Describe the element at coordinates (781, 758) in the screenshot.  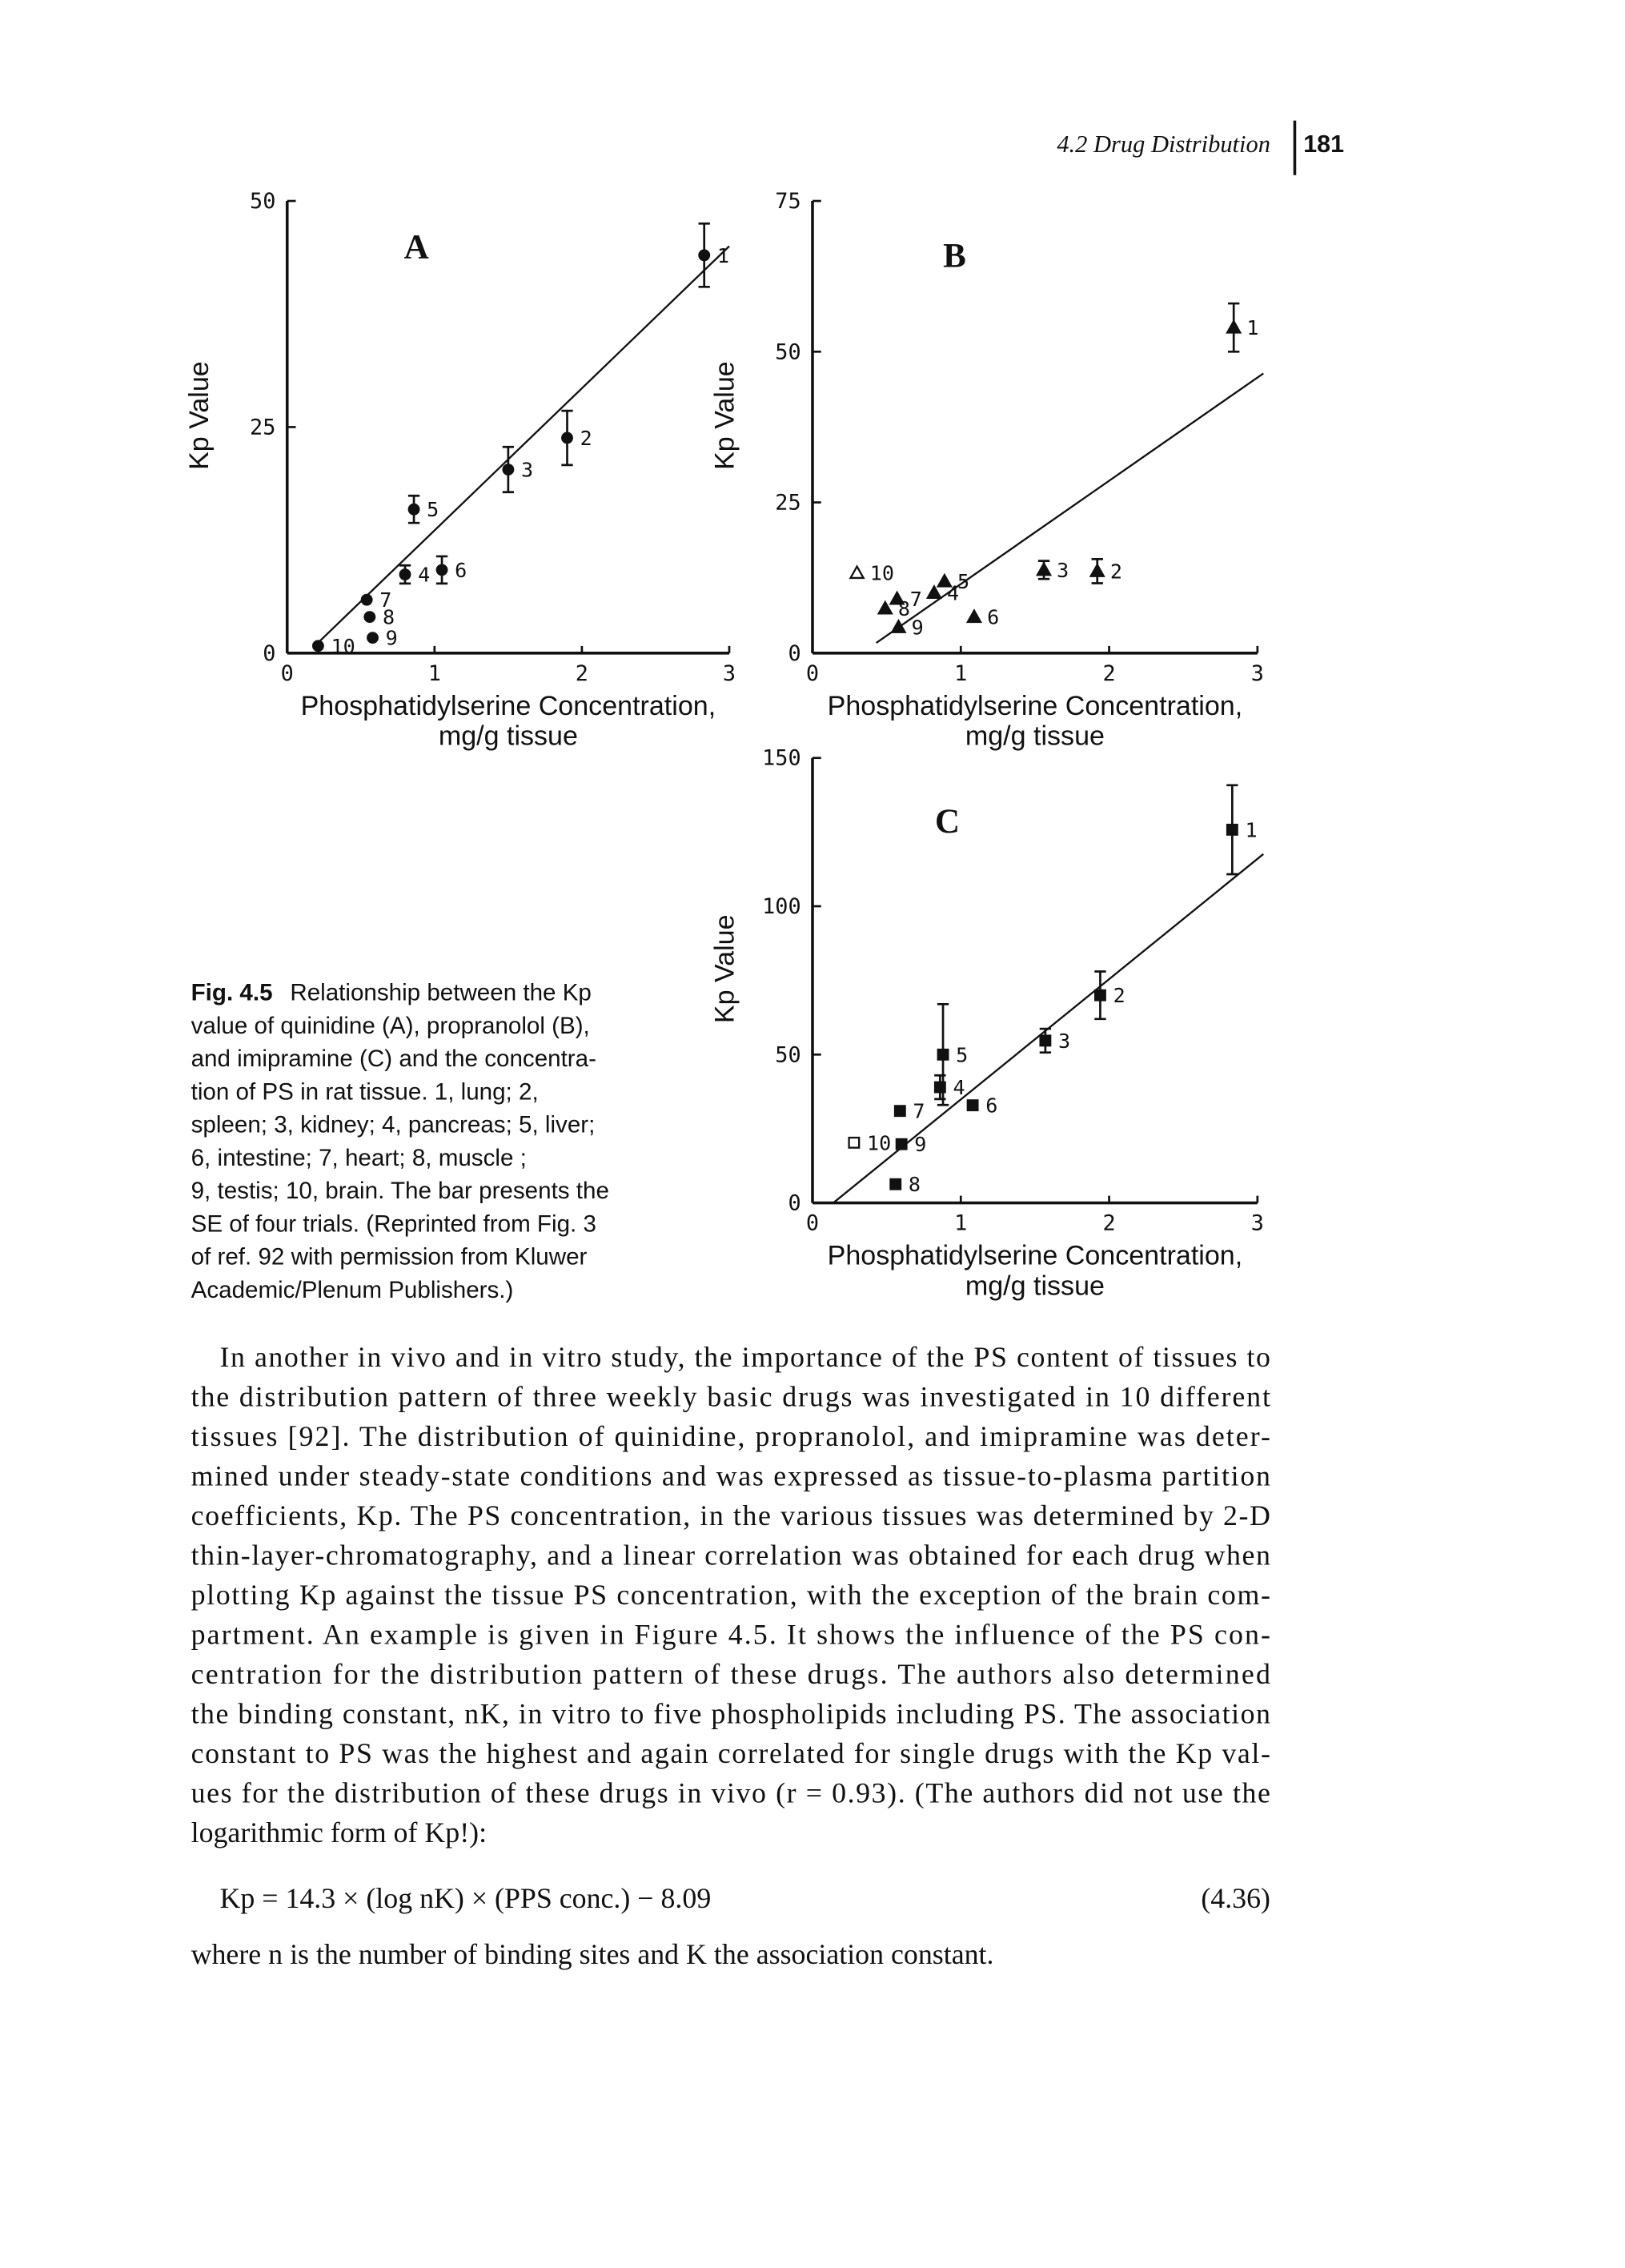
I see `y-tick-label: 150` at that location.